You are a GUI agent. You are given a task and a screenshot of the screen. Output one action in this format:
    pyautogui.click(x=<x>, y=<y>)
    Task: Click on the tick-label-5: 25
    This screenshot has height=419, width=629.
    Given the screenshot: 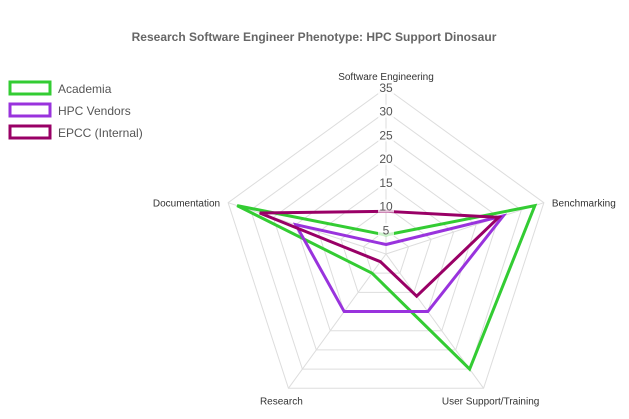 What is the action you would take?
    pyautogui.click(x=386, y=135)
    